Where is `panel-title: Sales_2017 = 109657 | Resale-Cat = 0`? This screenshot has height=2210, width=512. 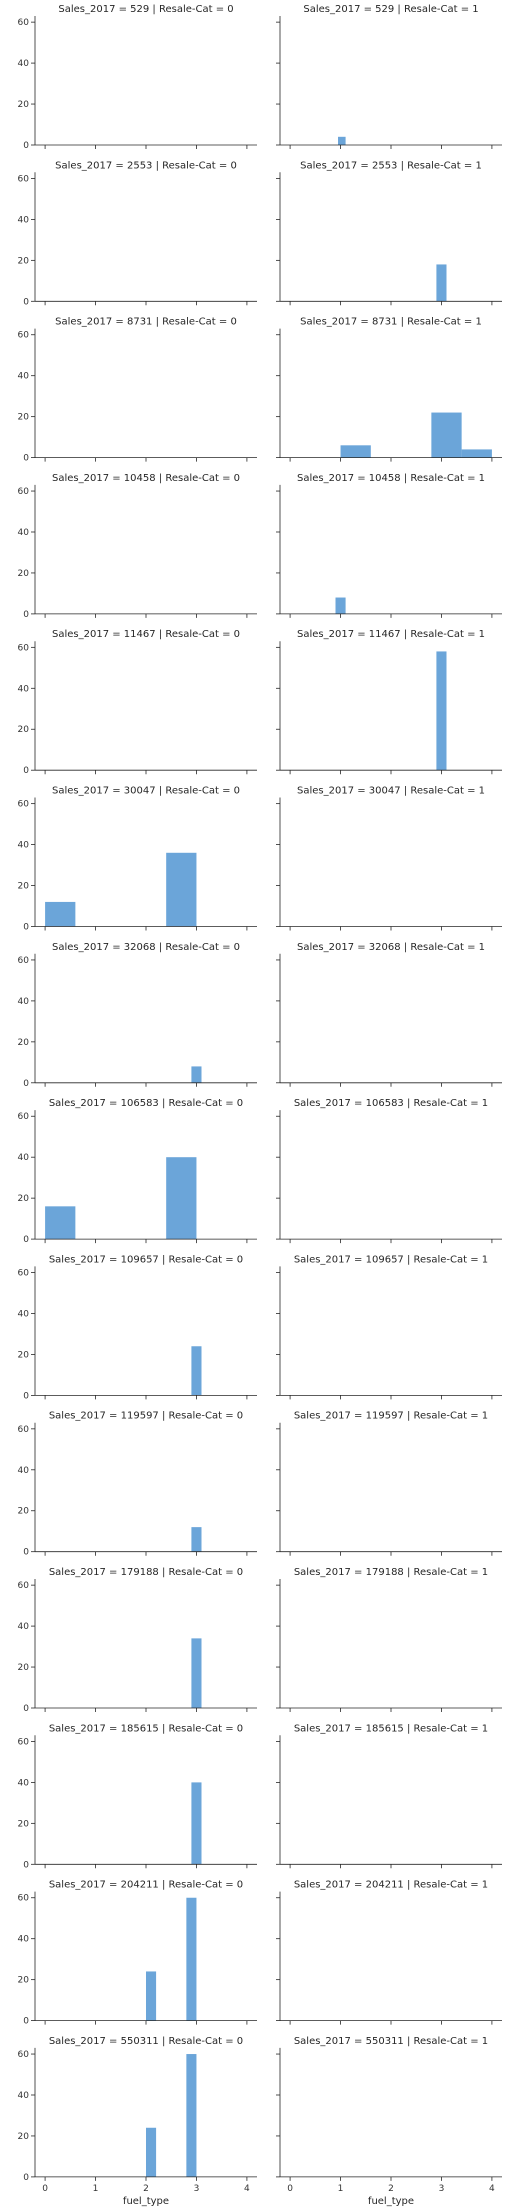 panel-title: Sales_2017 = 109657 | Resale-Cat = 0 is located at coordinates (146, 1259).